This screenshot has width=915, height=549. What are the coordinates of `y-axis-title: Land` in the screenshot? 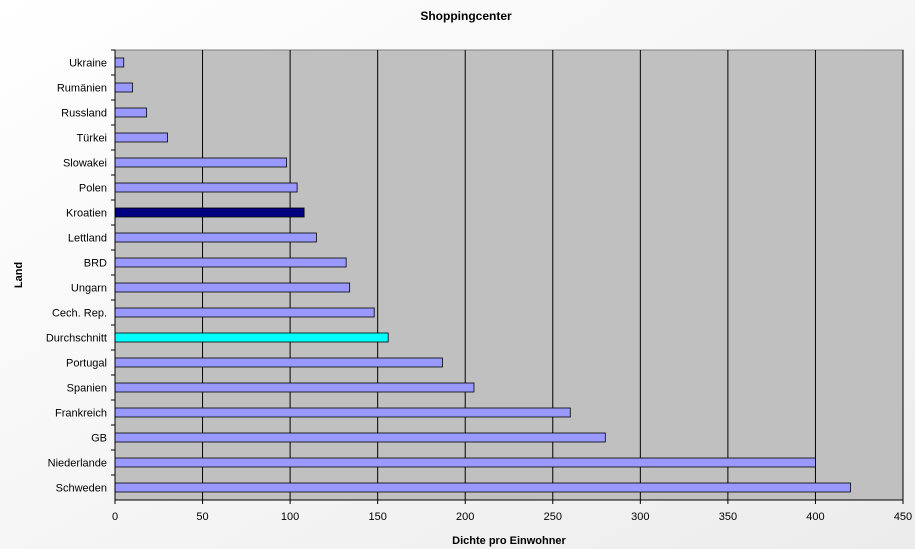 It's located at (19, 275).